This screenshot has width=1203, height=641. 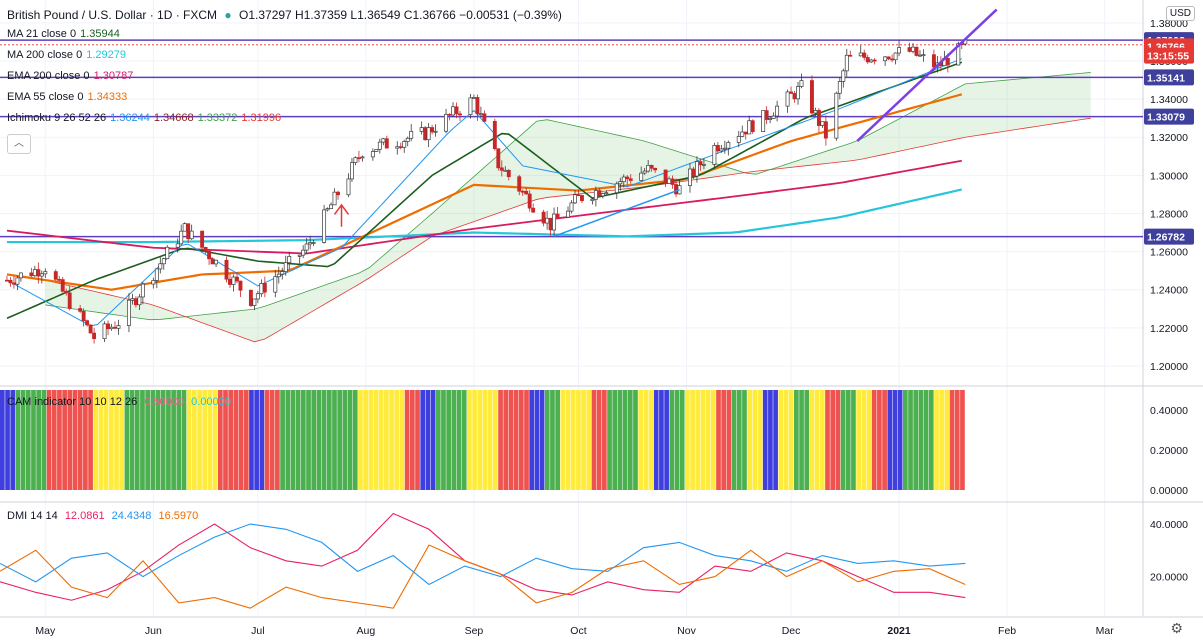 I want to click on cam-bars, so click(x=482, y=440).